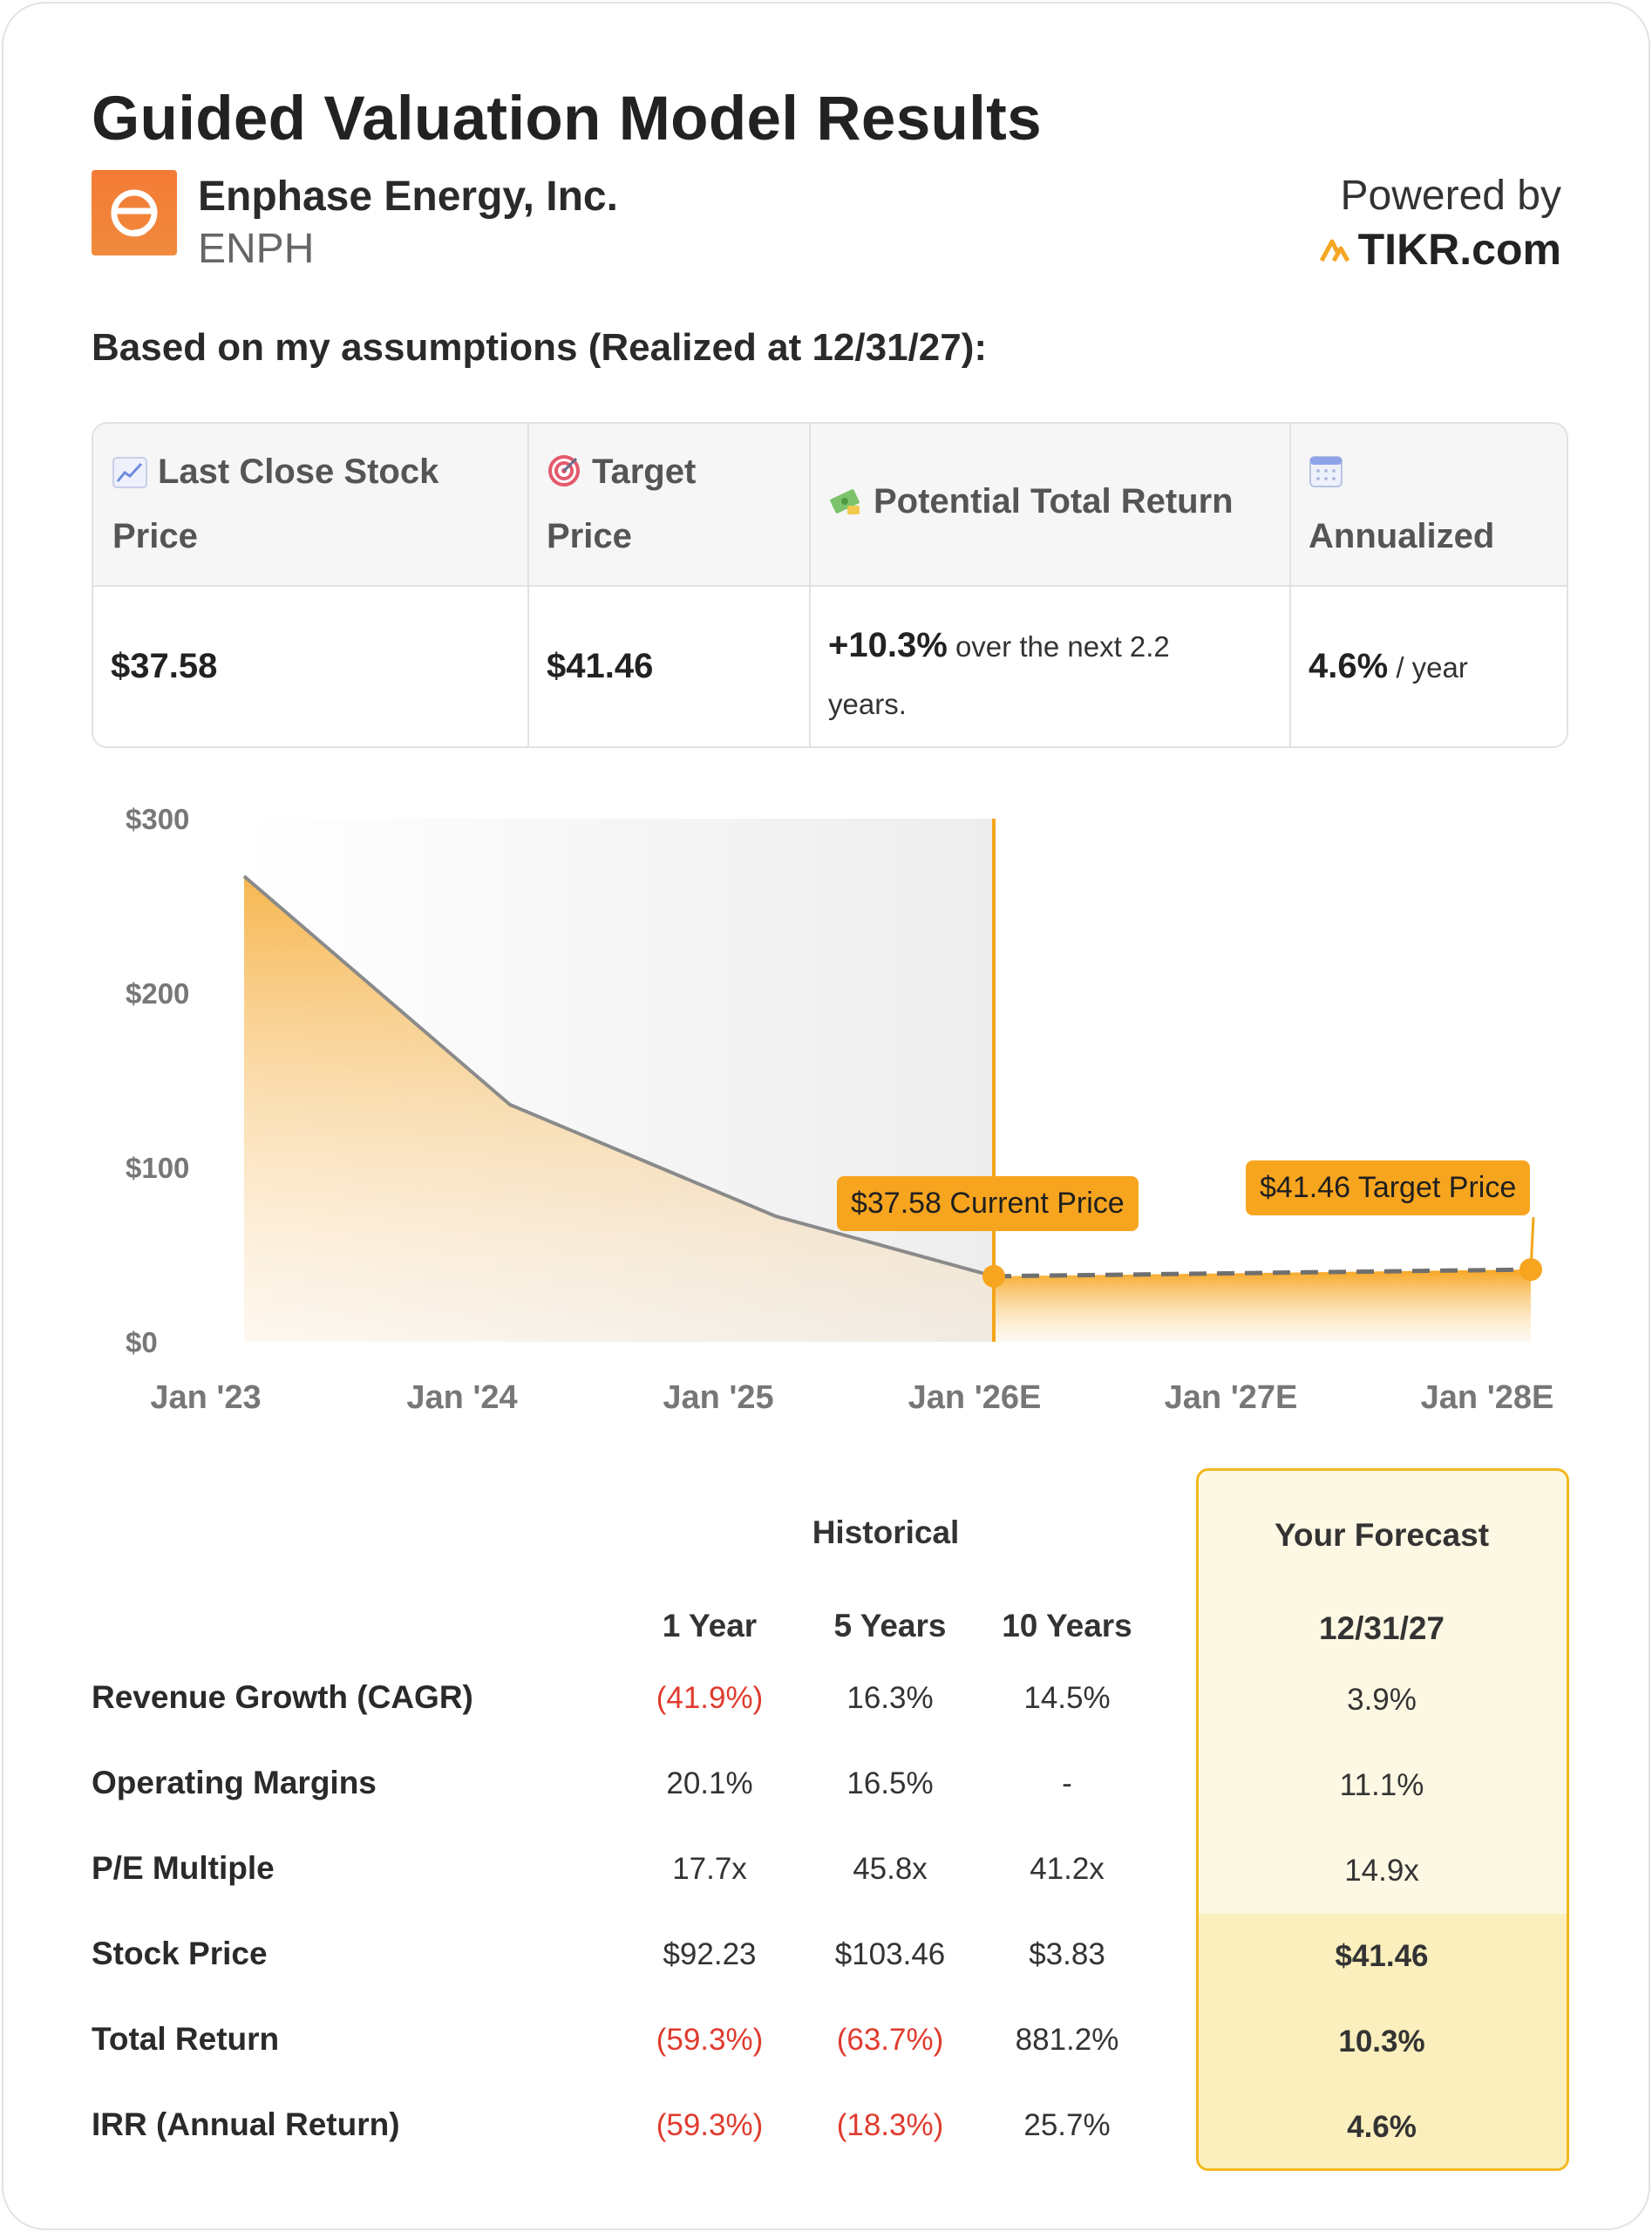 The image size is (1652, 2232). What do you see at coordinates (206, 1397) in the screenshot?
I see `x-axis-tick-label: Jan '23` at bounding box center [206, 1397].